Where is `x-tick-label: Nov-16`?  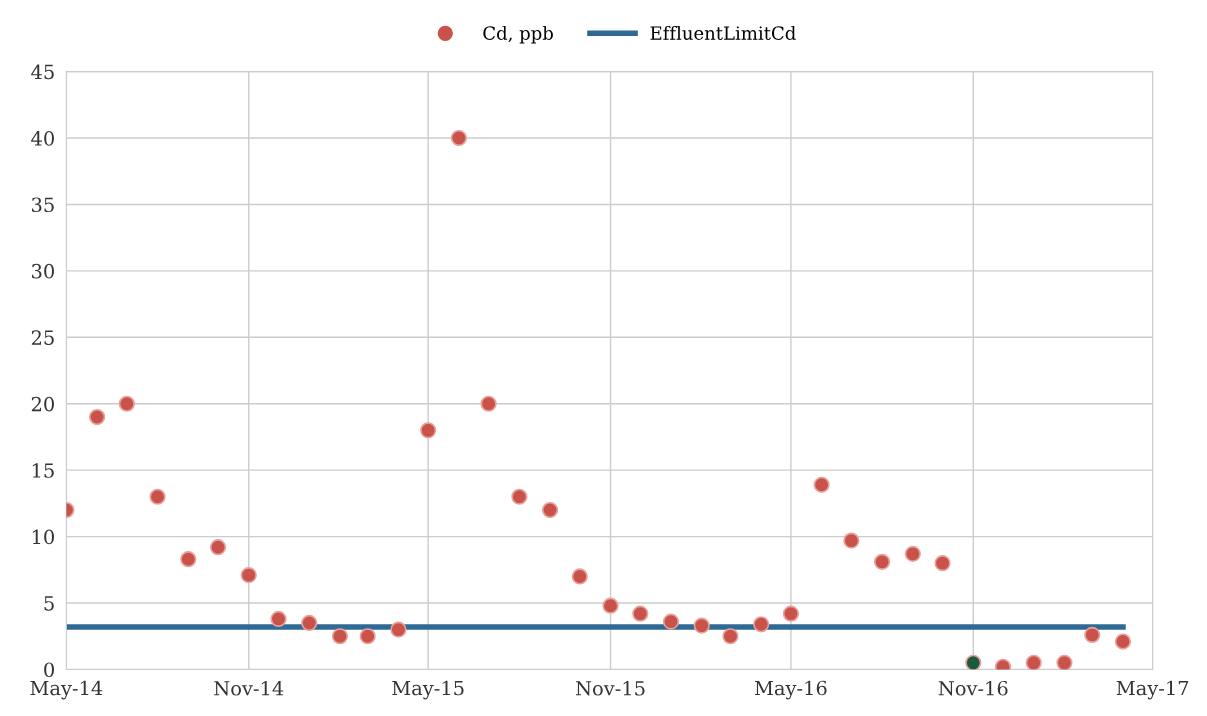 x-tick-label: Nov-16 is located at coordinates (973, 688).